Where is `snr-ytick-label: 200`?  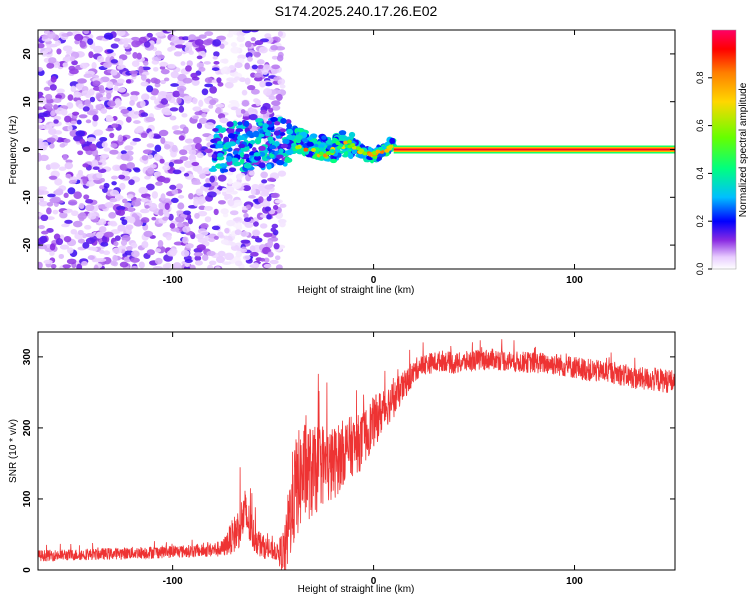 snr-ytick-label: 200 is located at coordinates (27, 427).